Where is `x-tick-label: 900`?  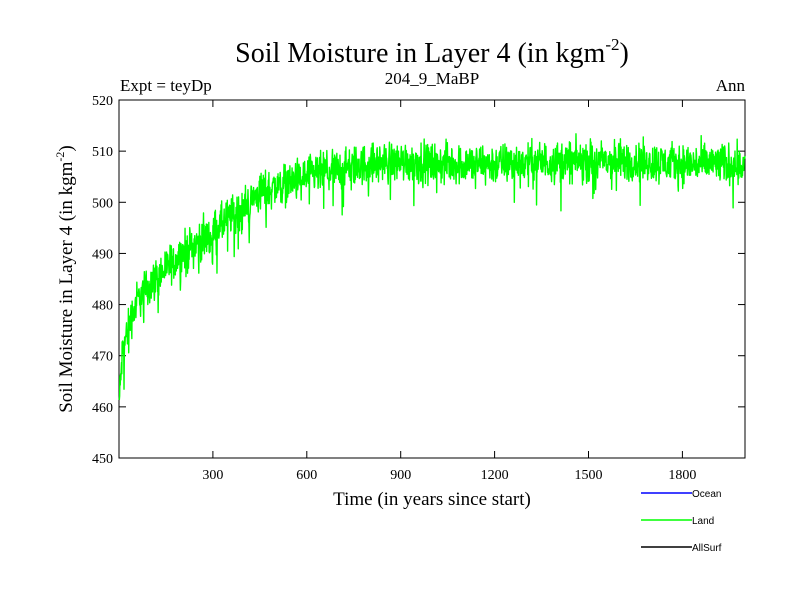 x-tick-label: 900 is located at coordinates (400, 475).